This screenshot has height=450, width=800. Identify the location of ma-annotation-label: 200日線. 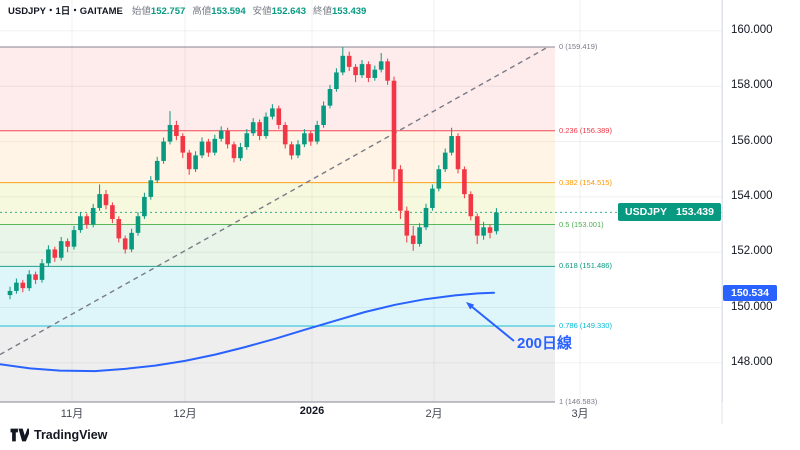
(545, 343).